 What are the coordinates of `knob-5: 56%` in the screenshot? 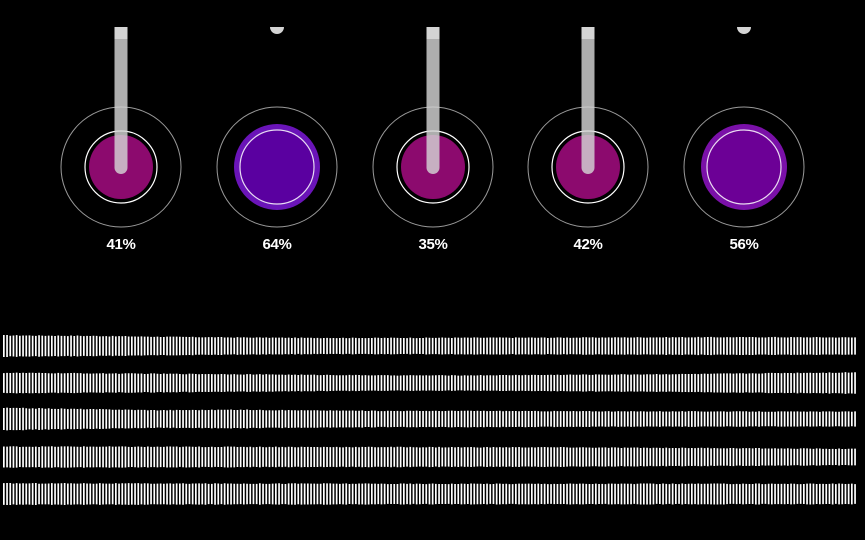 It's located at (744, 130).